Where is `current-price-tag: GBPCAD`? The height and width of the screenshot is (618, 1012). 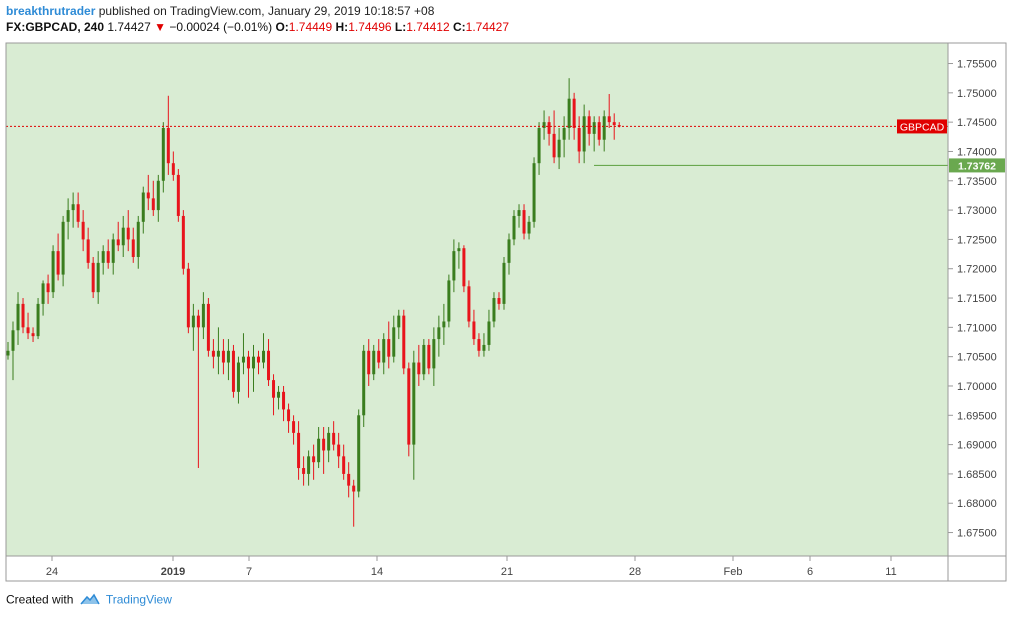 current-price-tag: GBPCAD is located at coordinates (922, 126).